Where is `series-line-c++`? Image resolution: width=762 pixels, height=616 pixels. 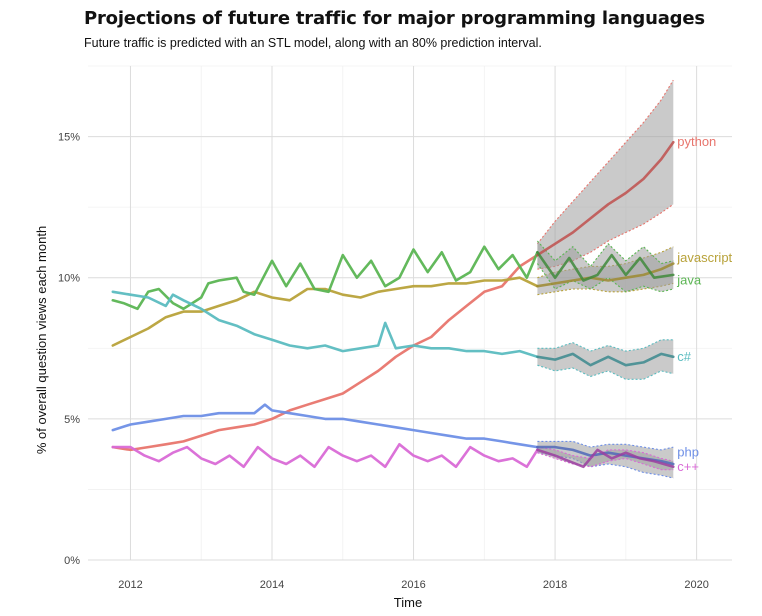
series-line-c++ is located at coordinates (325, 456).